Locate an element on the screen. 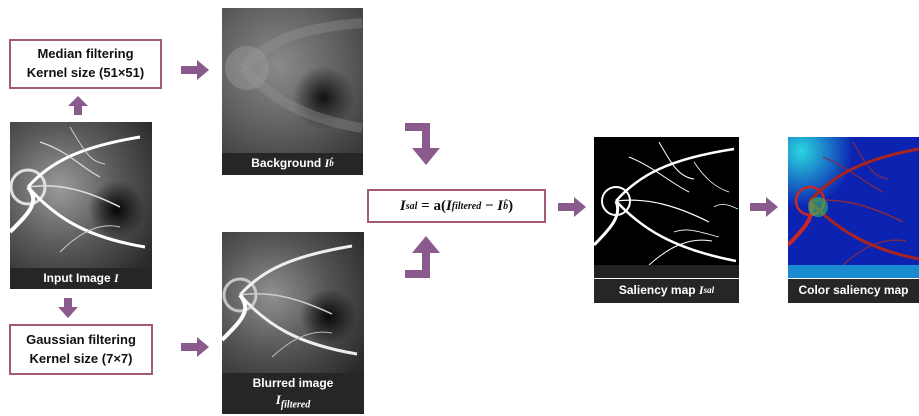  saliency-map-symbol: I is located at coordinates (701, 290).